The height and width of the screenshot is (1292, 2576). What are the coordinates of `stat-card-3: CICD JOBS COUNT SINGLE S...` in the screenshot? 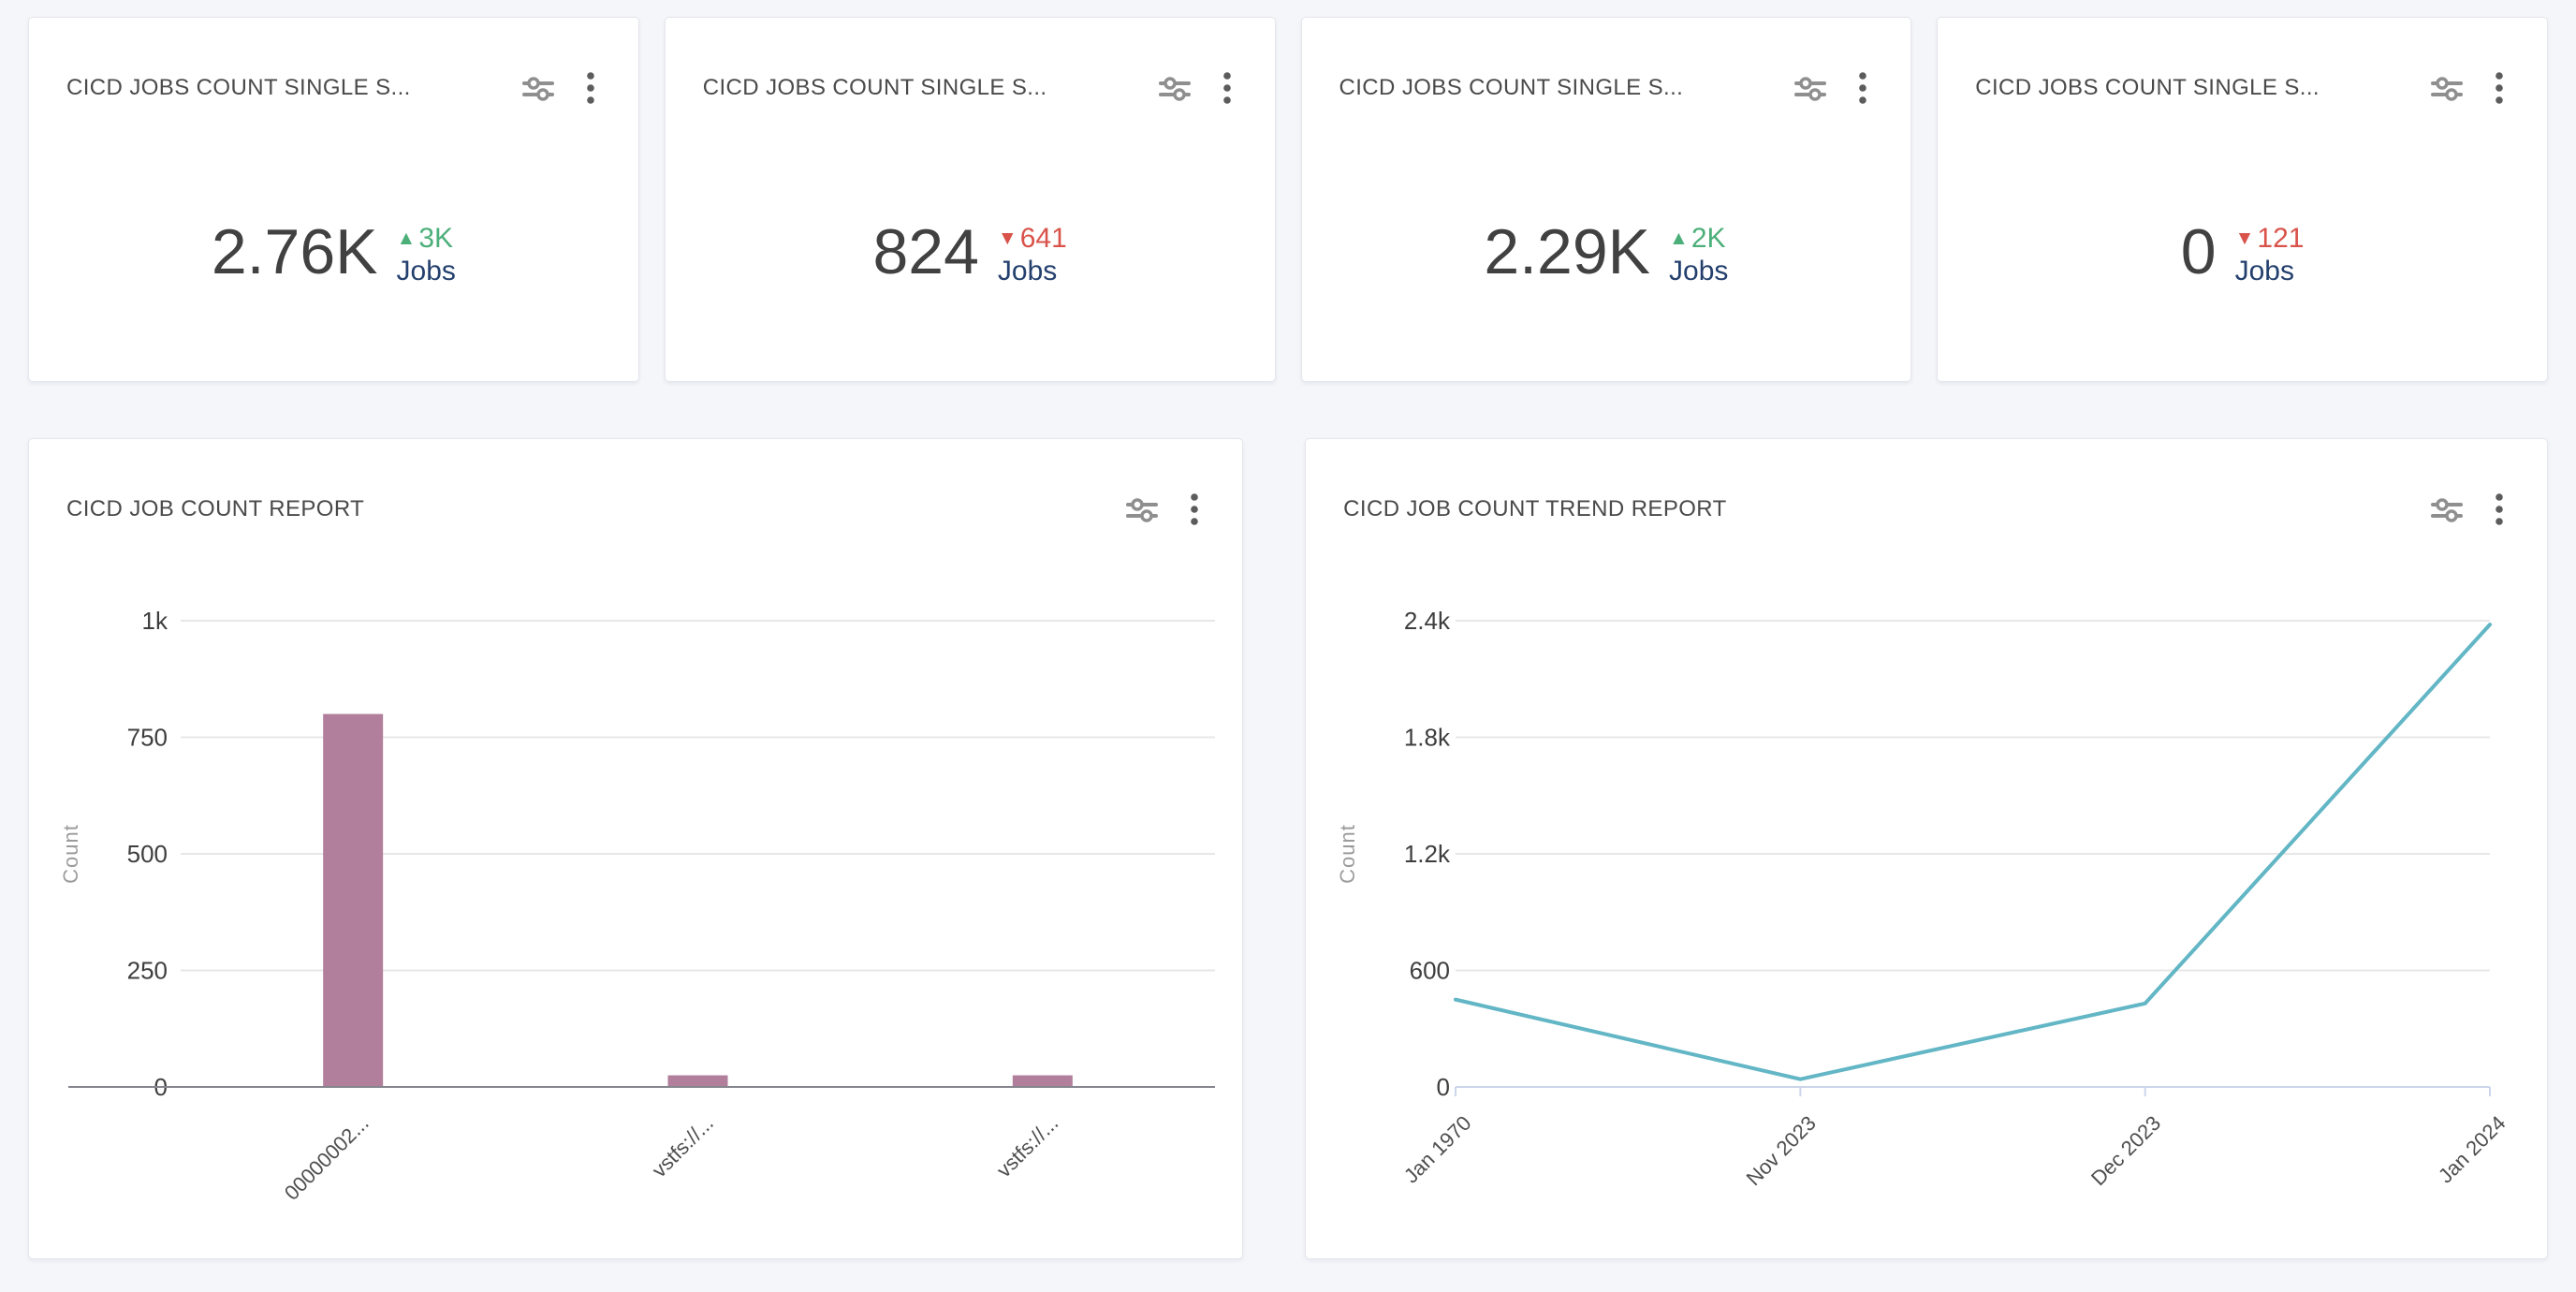 It's located at (1606, 199).